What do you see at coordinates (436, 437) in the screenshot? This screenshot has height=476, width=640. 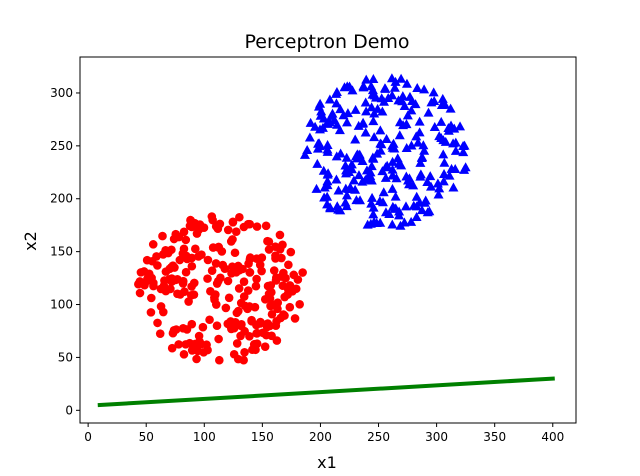 I see `x-tick-label: 300` at bounding box center [436, 437].